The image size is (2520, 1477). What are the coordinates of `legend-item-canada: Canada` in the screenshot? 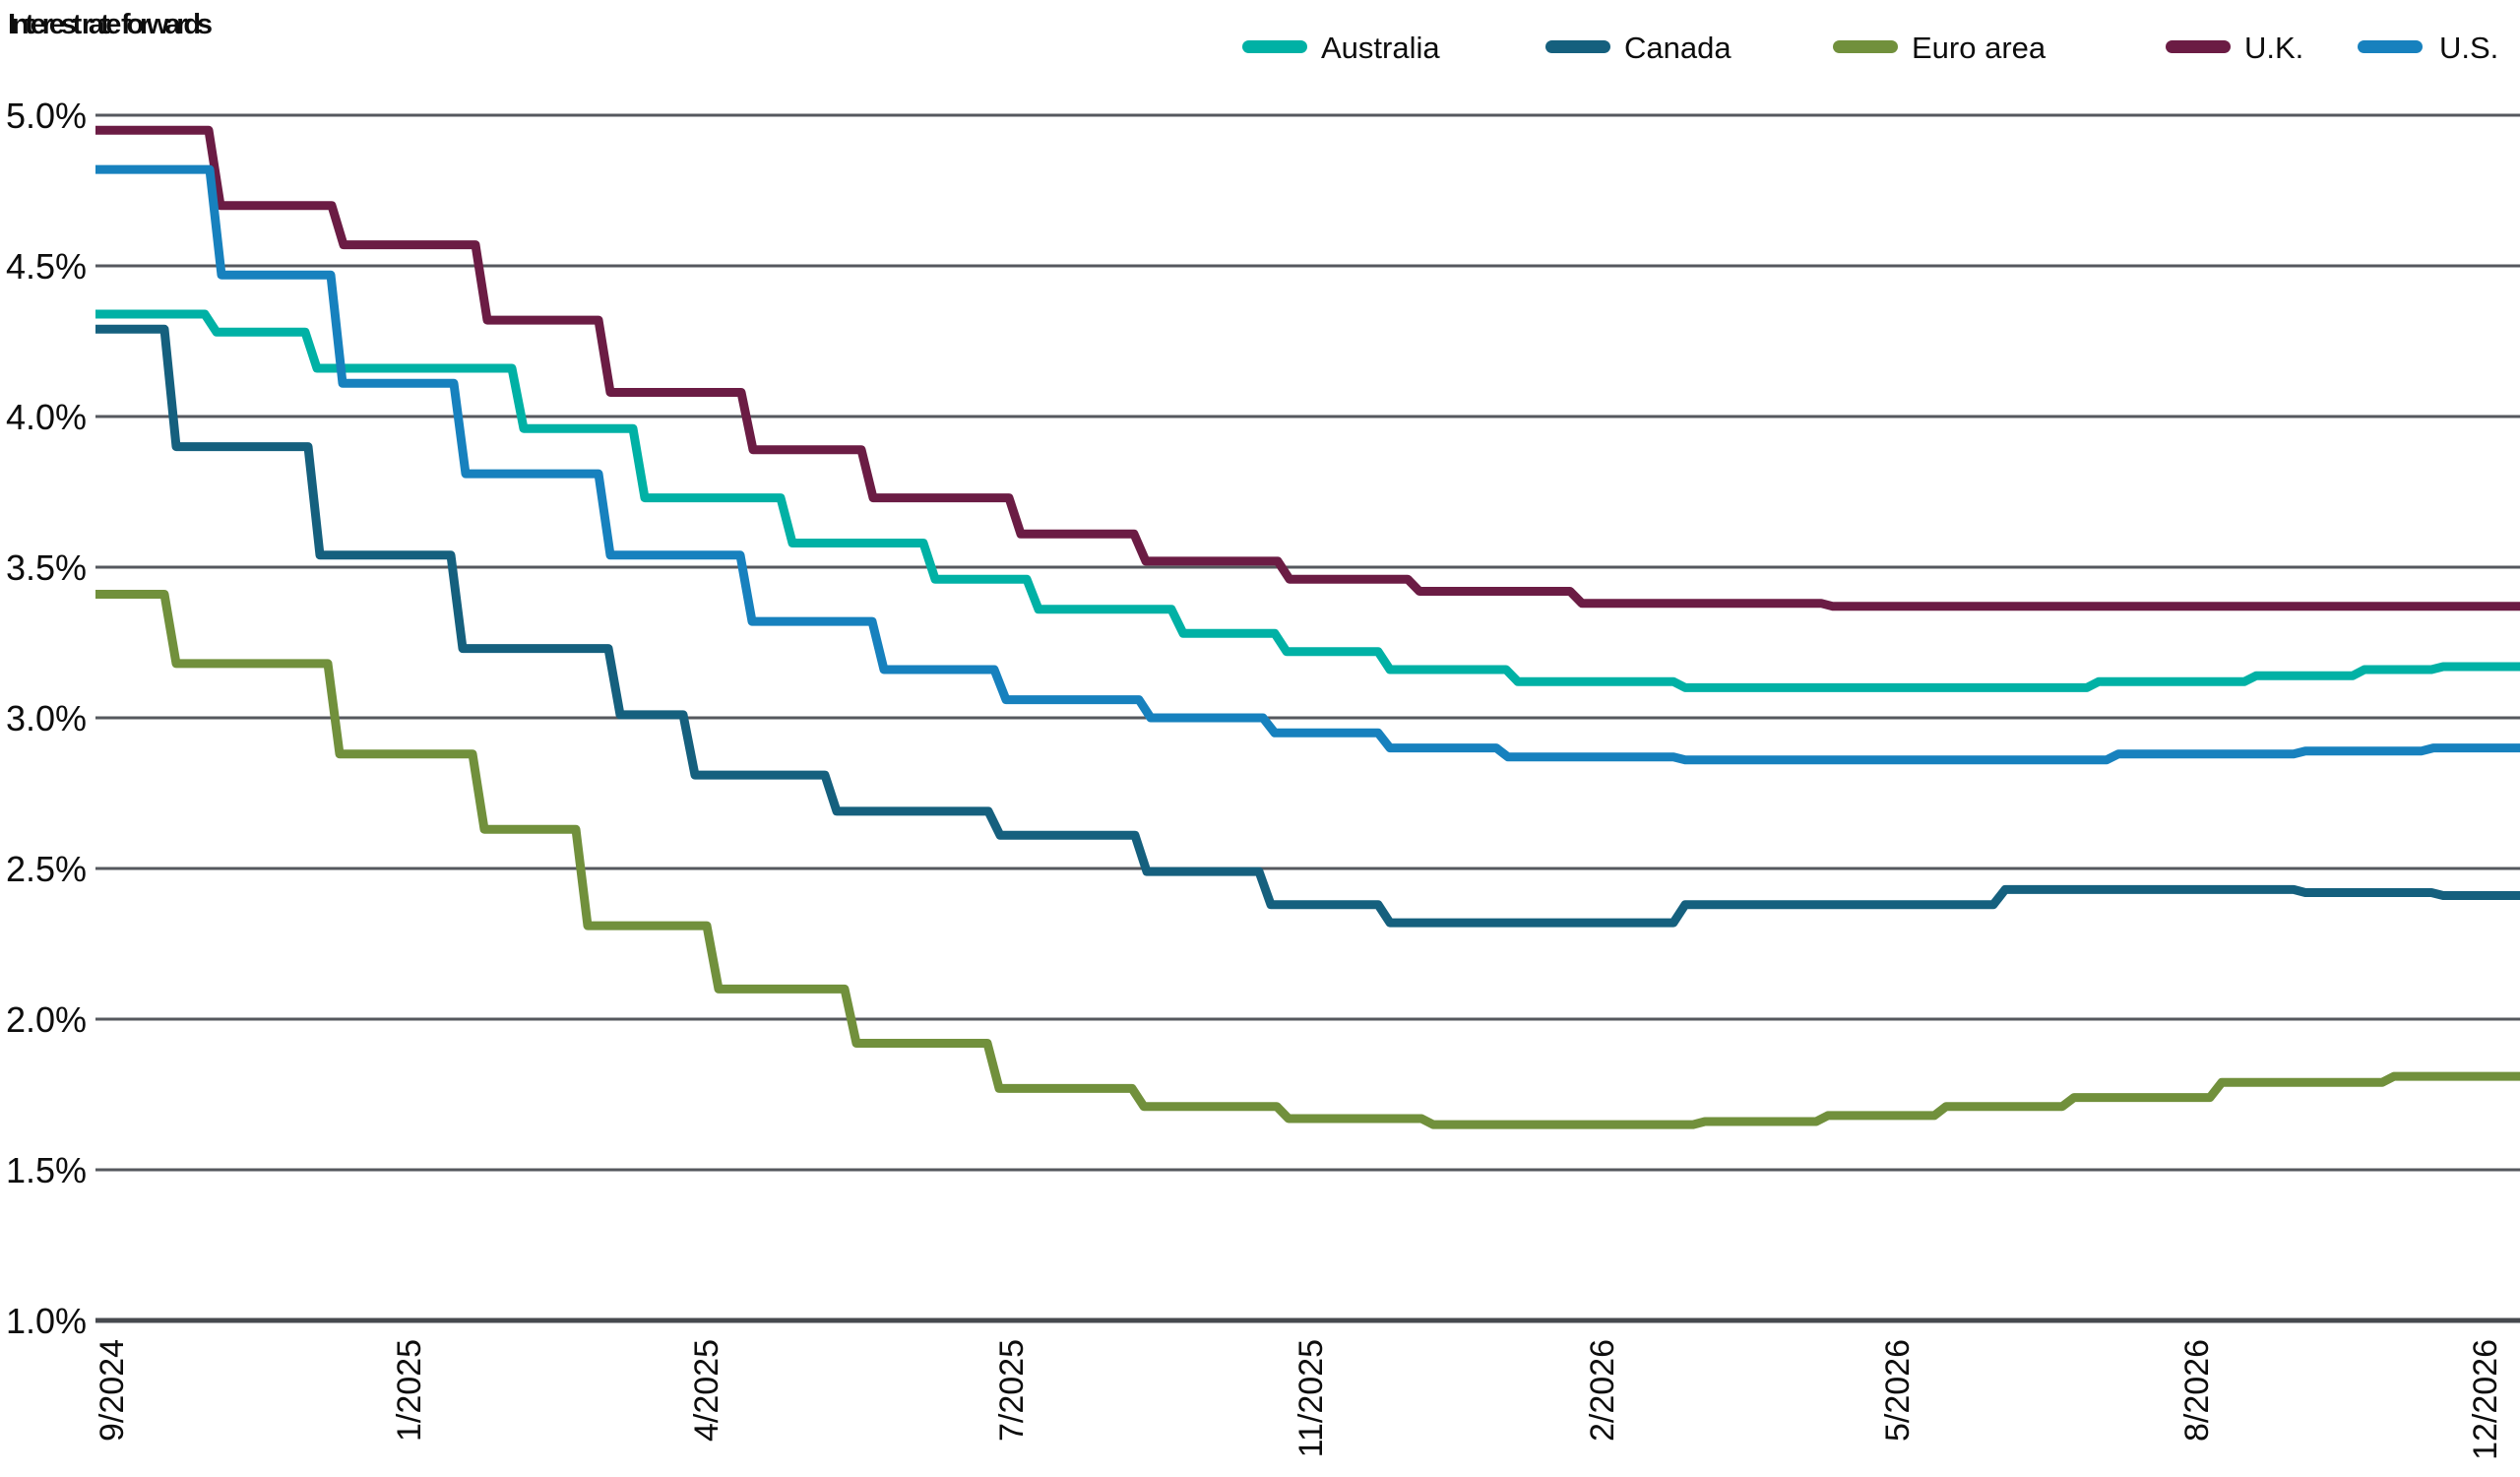 It's located at (1638, 48).